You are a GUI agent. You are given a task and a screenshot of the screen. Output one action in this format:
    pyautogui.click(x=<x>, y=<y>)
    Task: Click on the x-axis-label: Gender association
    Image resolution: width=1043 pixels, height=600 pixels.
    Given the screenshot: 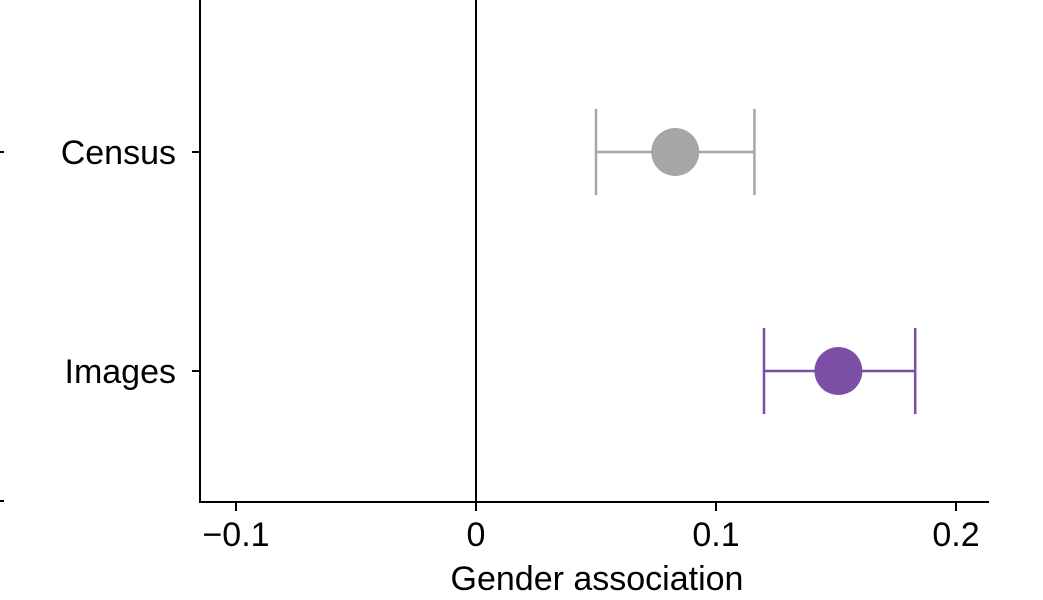 What is the action you would take?
    pyautogui.click(x=597, y=579)
    